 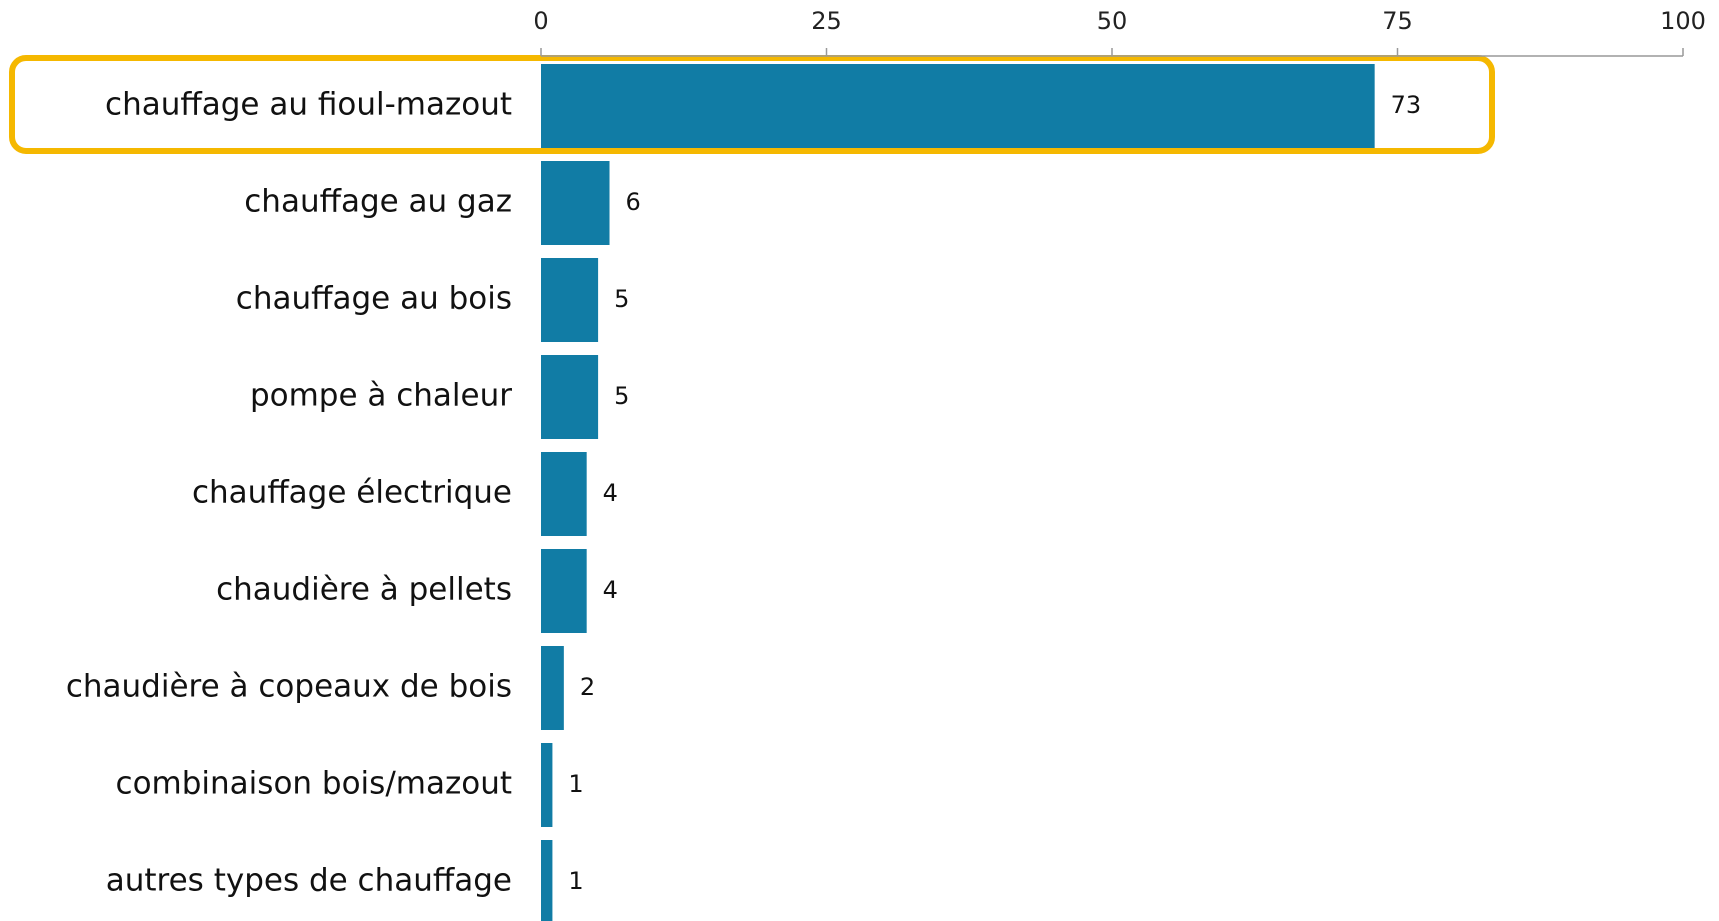 I want to click on x-tick-label: 25, so click(x=826, y=21).